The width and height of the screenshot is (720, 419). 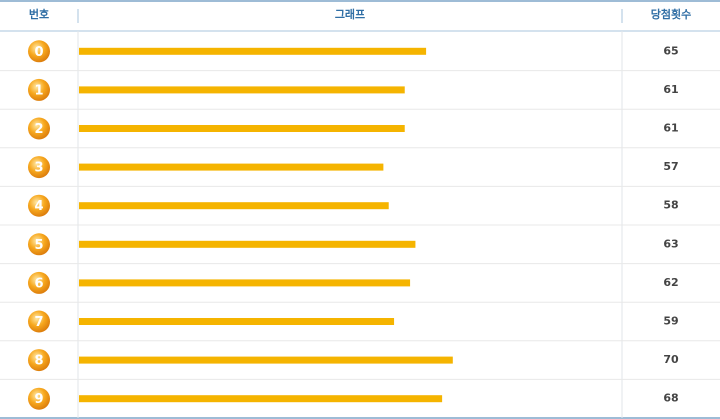 What do you see at coordinates (670, 321) in the screenshot?
I see `count-label: 59` at bounding box center [670, 321].